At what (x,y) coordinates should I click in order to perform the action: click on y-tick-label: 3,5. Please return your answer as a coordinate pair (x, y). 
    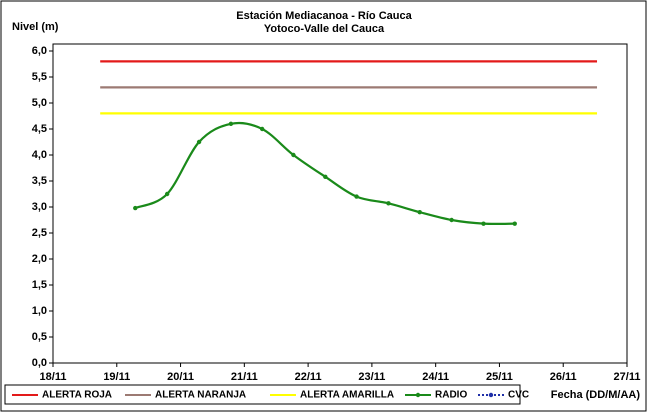
    Looking at the image, I should click on (39, 181).